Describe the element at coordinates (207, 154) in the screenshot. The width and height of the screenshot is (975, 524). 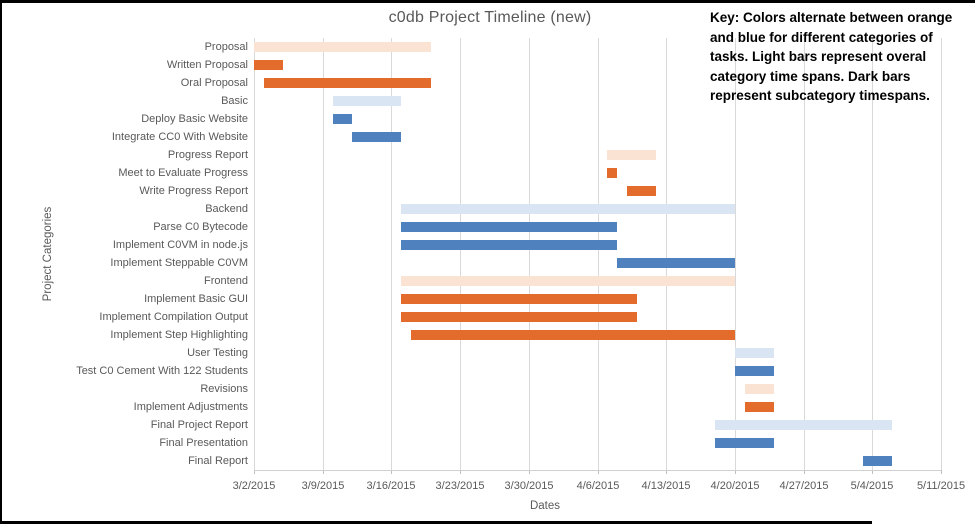
I see `y-axis-category-label: Progress Report` at that location.